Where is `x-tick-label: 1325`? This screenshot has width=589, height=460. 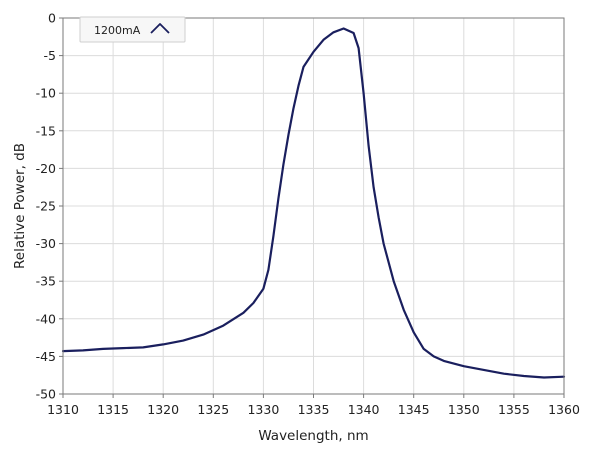 x-tick-label: 1325 is located at coordinates (213, 409).